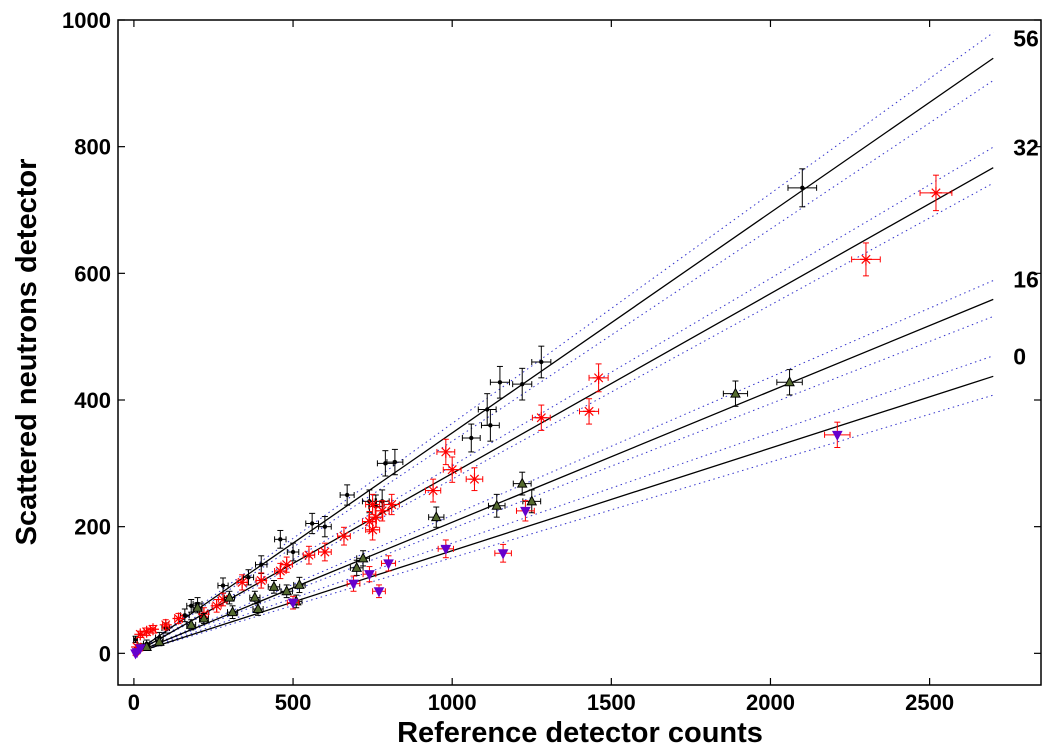  Describe the element at coordinates (105, 653) in the screenshot. I see `y-tick-label: 0` at that location.